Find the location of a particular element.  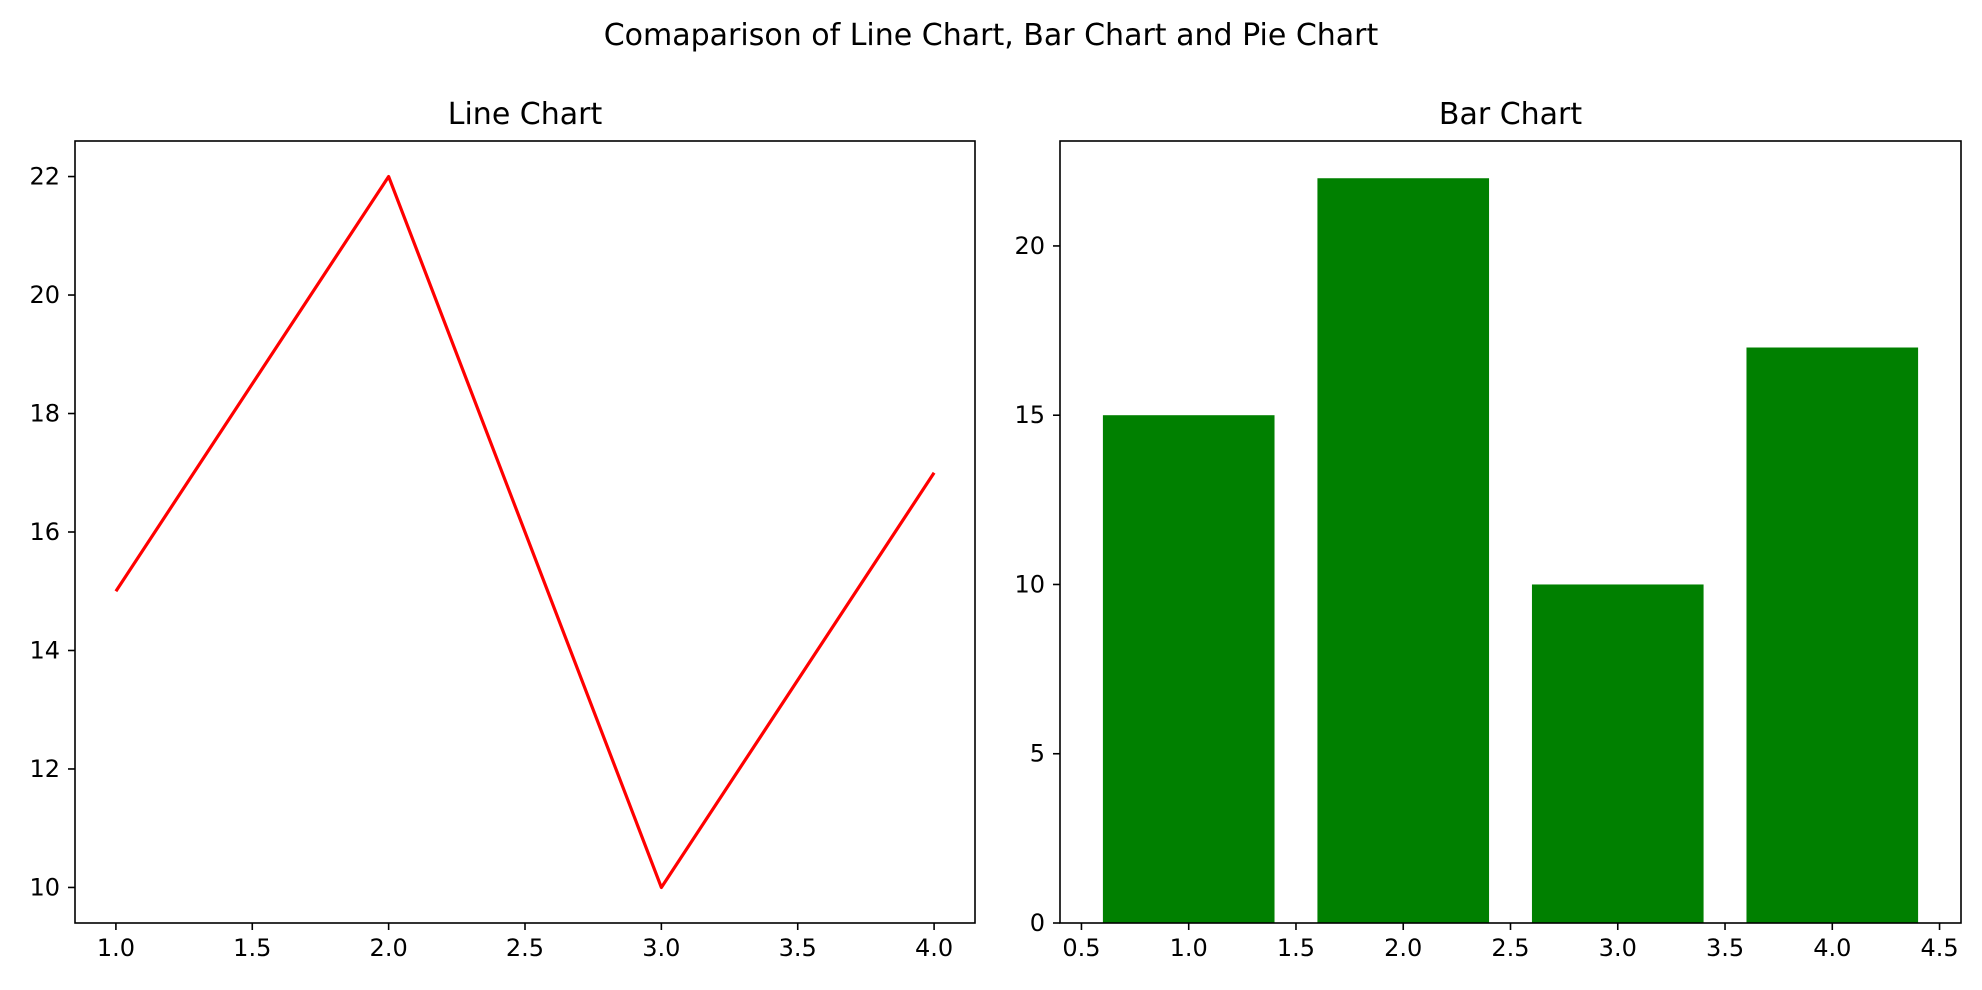

x-tick-label: 4.5 is located at coordinates (1939, 948).